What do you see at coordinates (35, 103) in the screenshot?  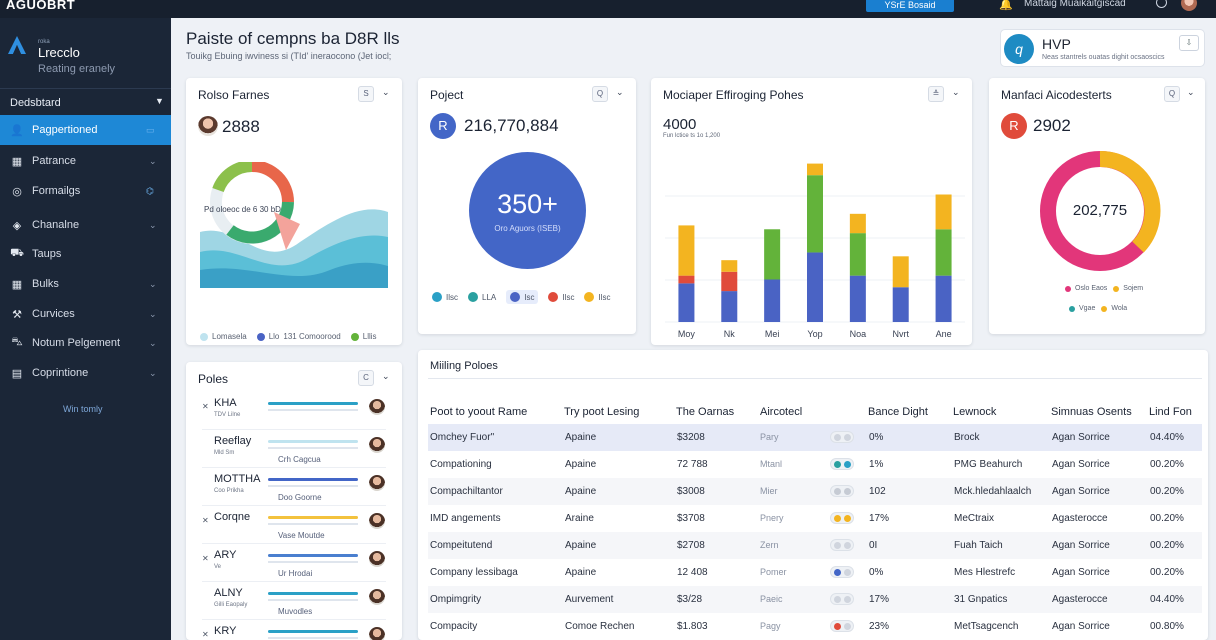 I see `sidebar-section-title: Dedsbtard` at bounding box center [35, 103].